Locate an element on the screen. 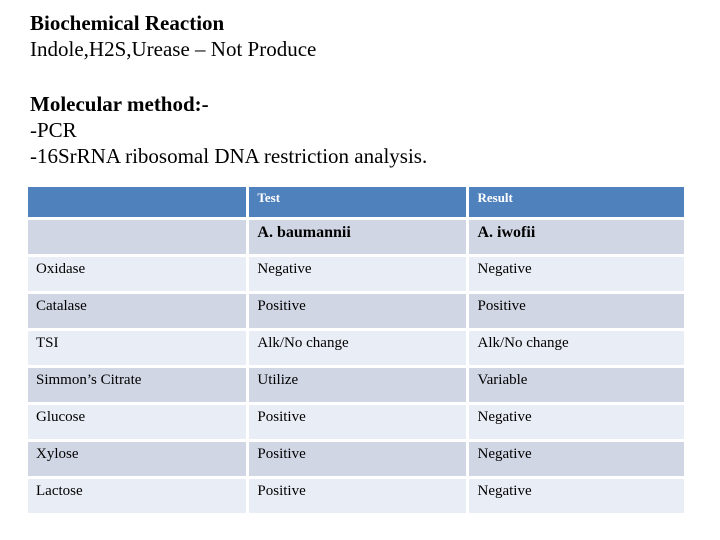 The image size is (720, 540). table-row-catalase: Catalase Positive Positive is located at coordinates (356, 311).